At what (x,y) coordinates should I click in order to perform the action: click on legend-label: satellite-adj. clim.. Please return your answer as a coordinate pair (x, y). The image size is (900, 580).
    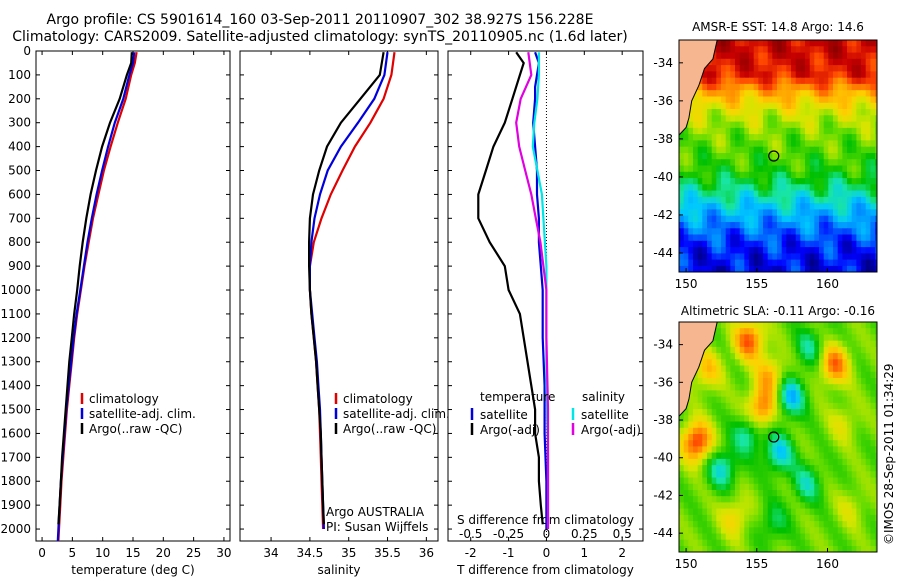
    Looking at the image, I should click on (142, 414).